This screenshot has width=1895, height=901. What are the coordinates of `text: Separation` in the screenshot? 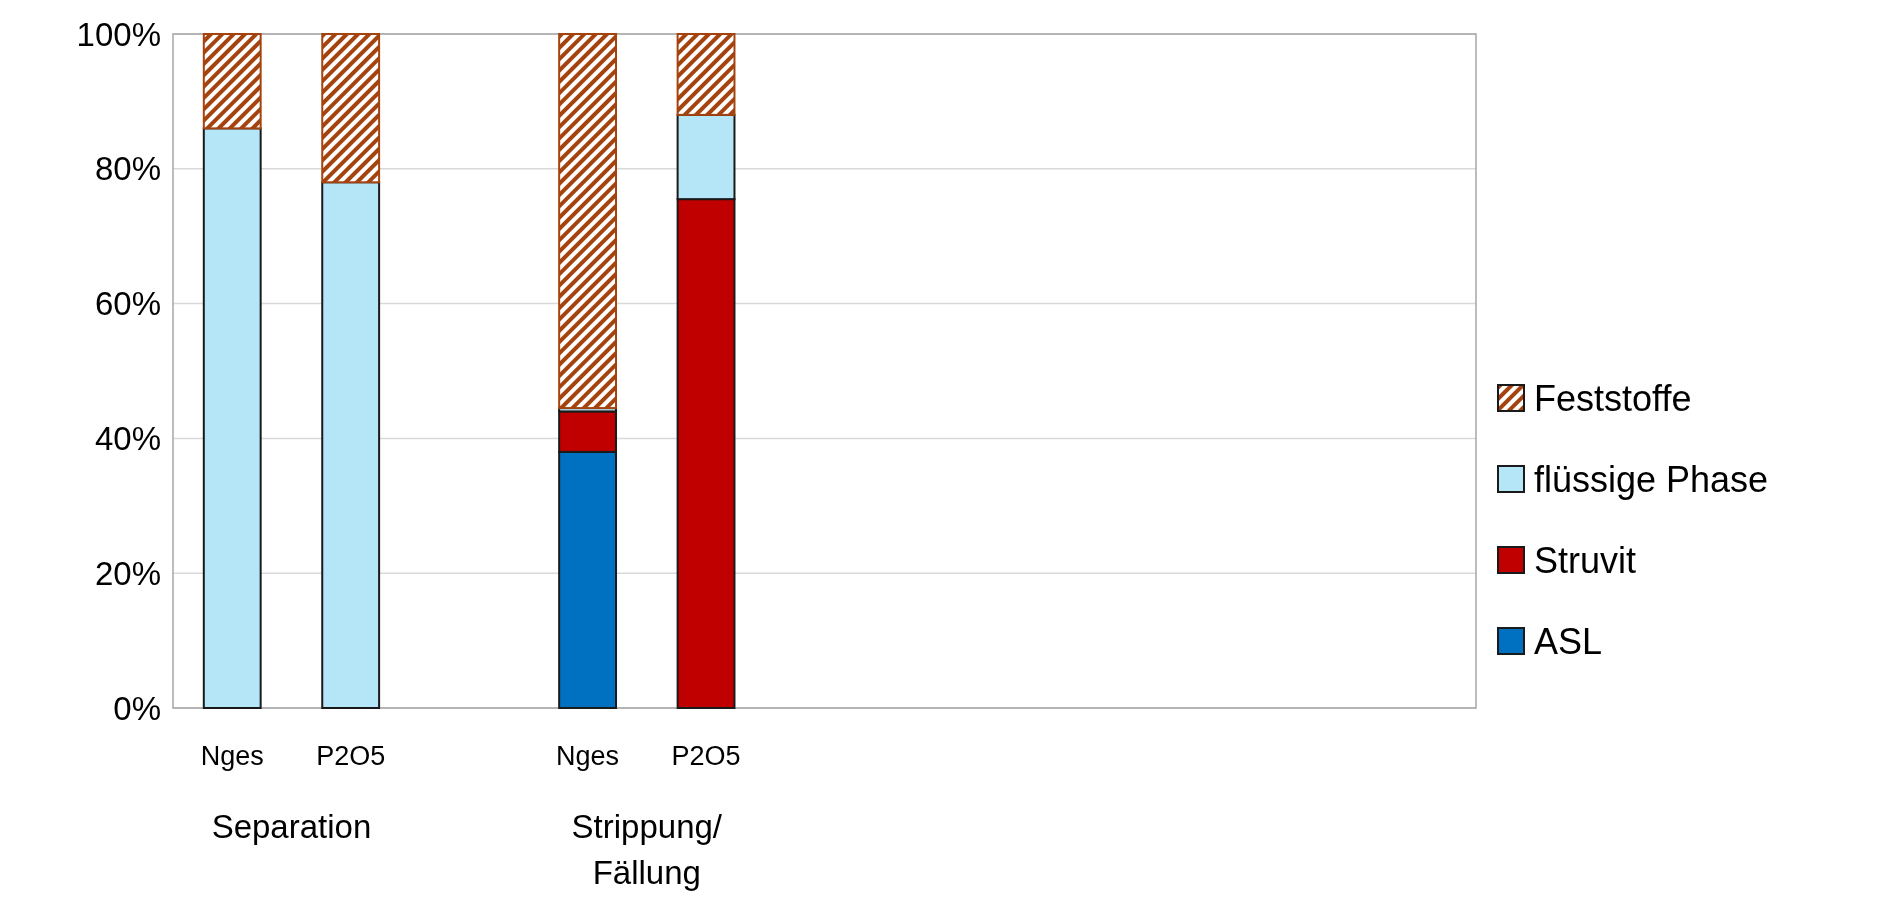 It's located at (291, 826).